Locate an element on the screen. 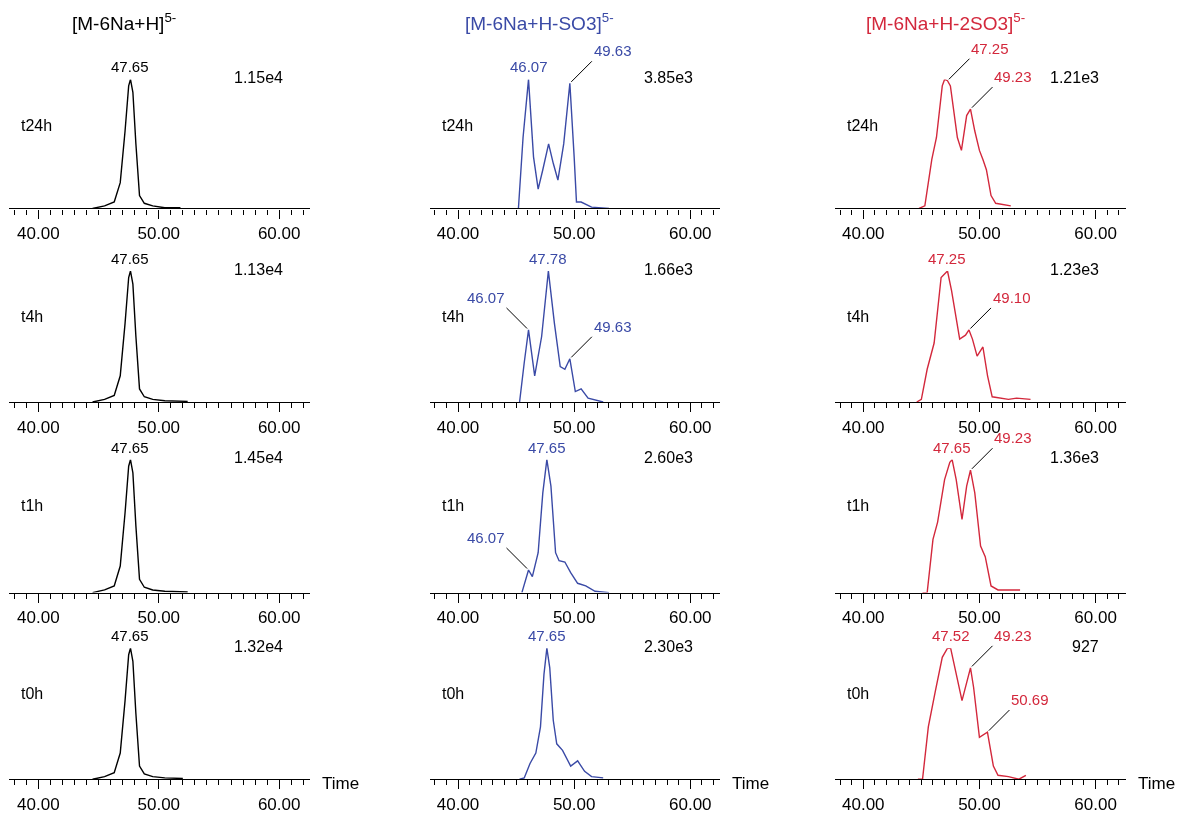 Image resolution: width=1185 pixels, height=814 pixels. chart-title: [M-6Na+H-SO3]$^{5-}$ is located at coordinates (539, 22).